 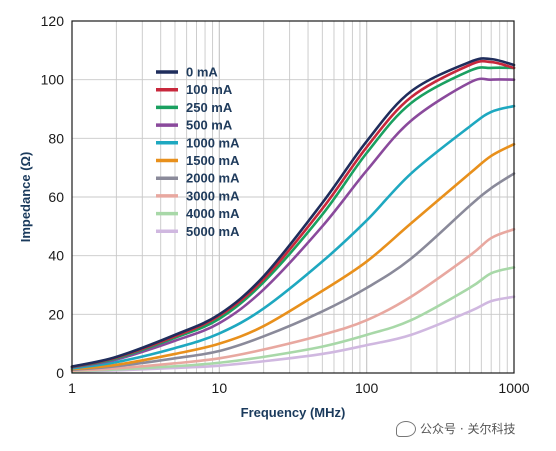 I want to click on watermark: 公众号 · 关尔科技, so click(x=455, y=428).